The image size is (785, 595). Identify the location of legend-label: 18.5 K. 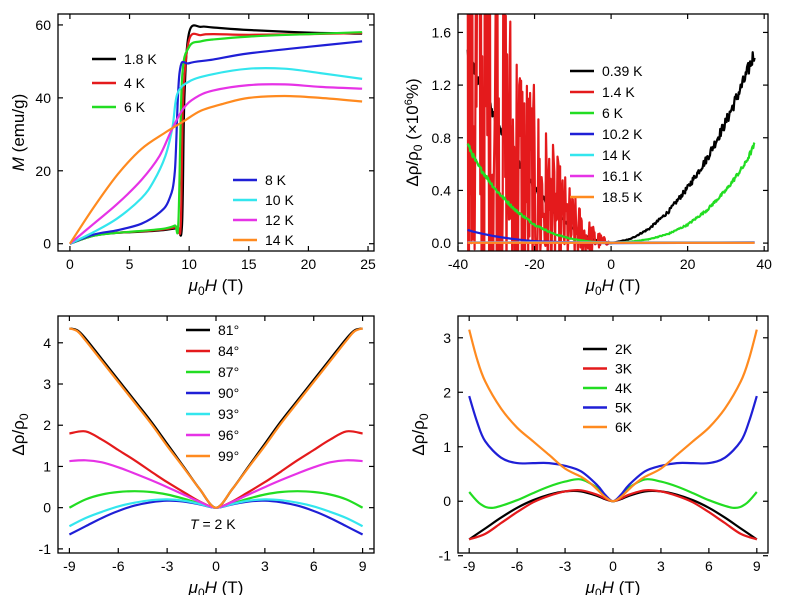
(622, 197).